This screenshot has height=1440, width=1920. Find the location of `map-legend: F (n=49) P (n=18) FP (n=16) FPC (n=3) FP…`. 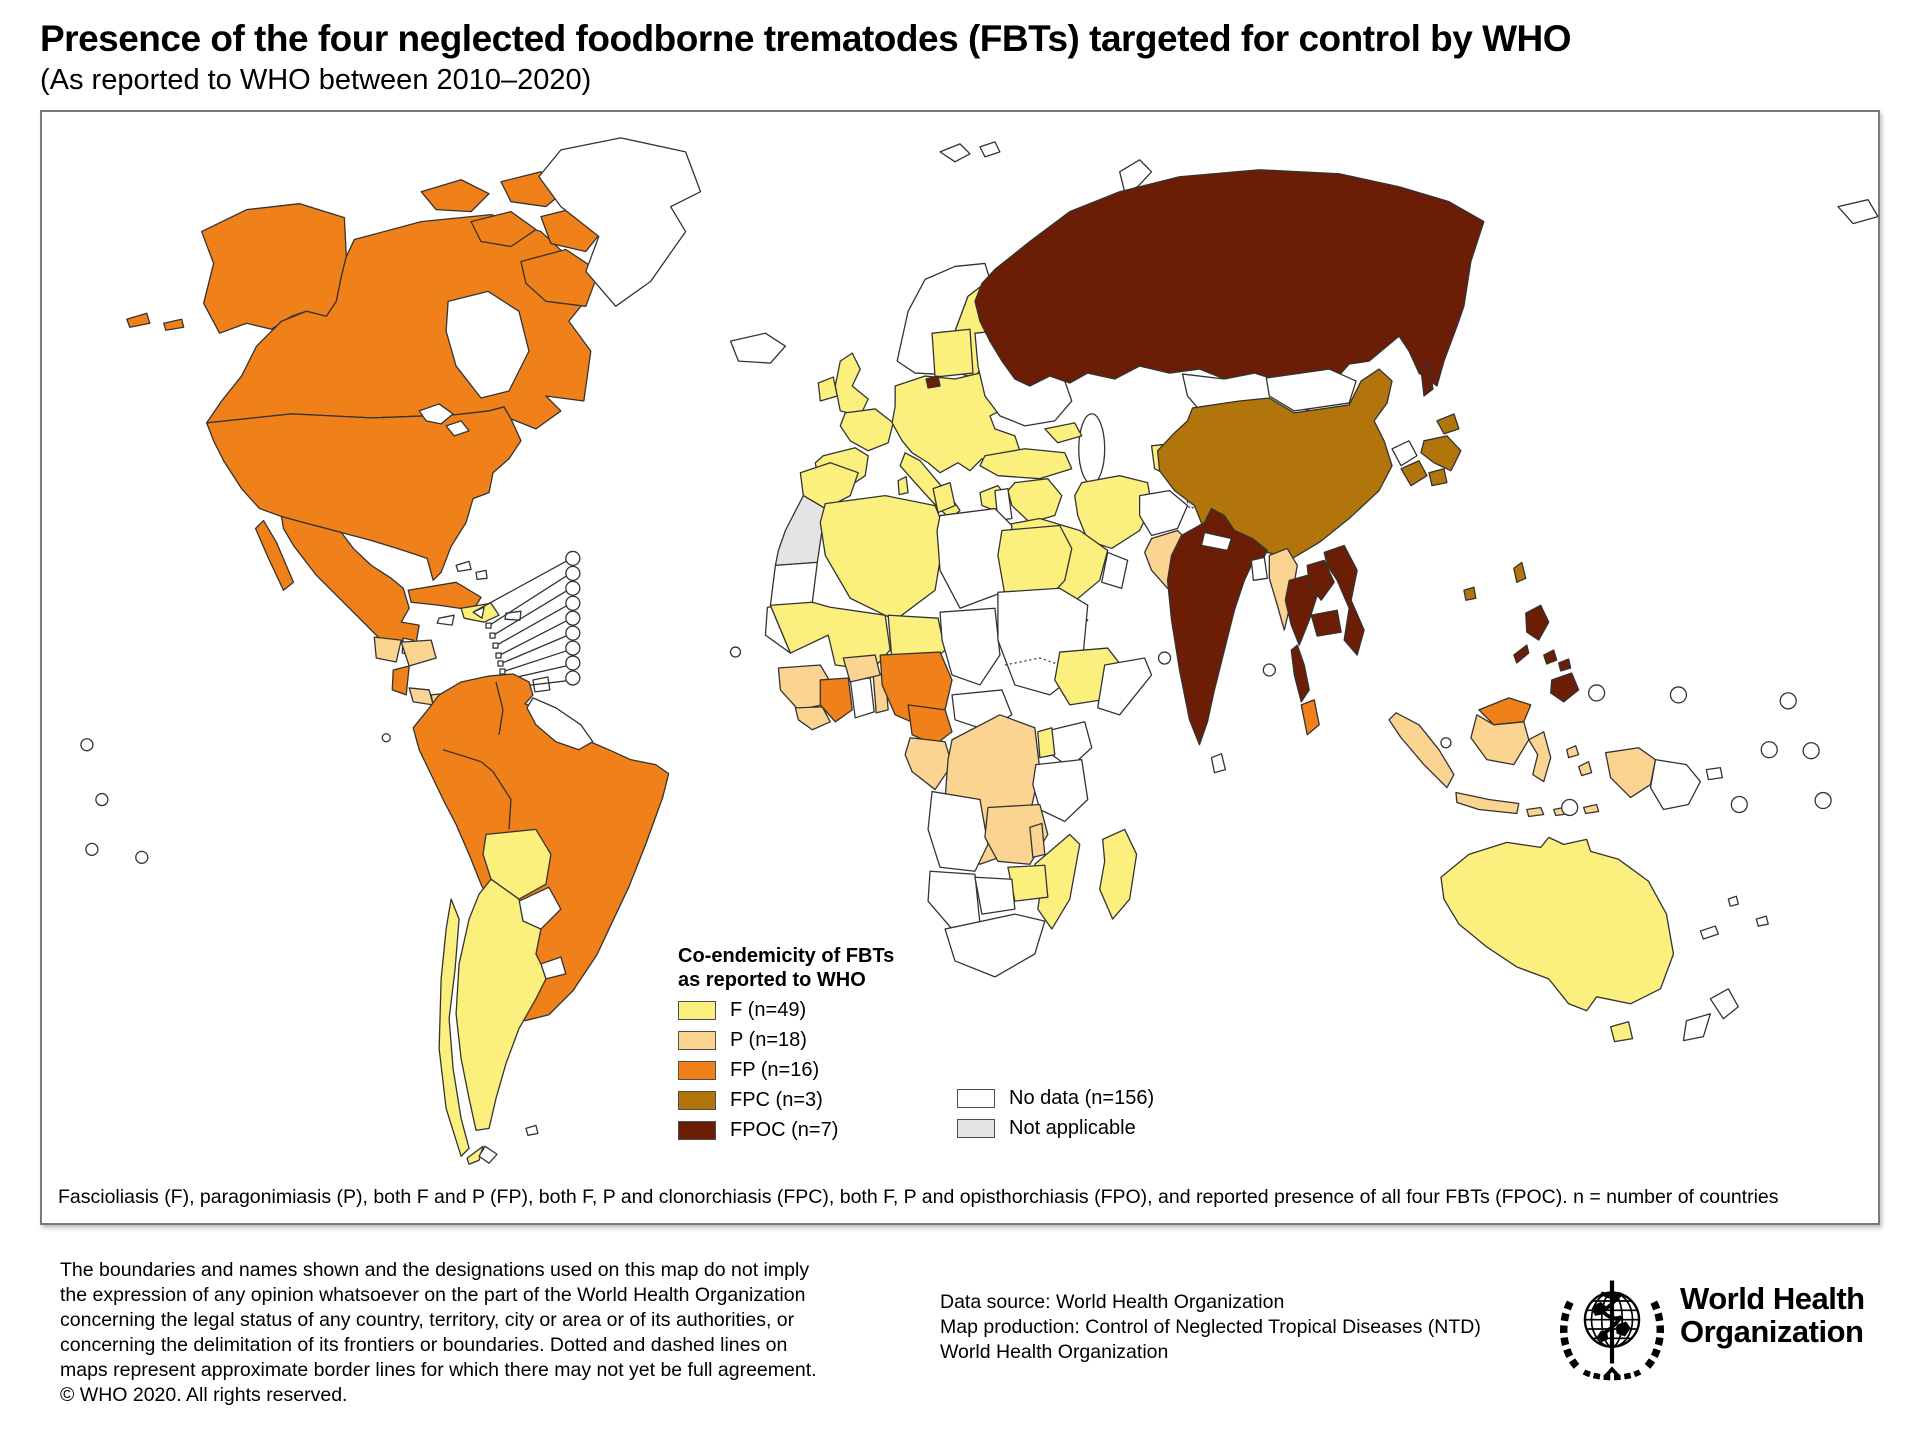

map-legend: F (n=49) P (n=18) FP (n=16) FPC (n=3) FP… is located at coordinates (758, 1070).